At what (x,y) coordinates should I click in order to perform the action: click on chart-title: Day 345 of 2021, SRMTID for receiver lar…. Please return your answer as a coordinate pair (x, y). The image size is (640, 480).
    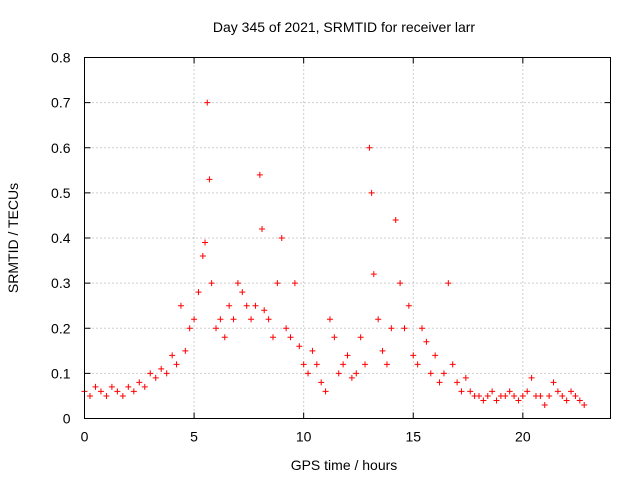
    Looking at the image, I should click on (344, 27).